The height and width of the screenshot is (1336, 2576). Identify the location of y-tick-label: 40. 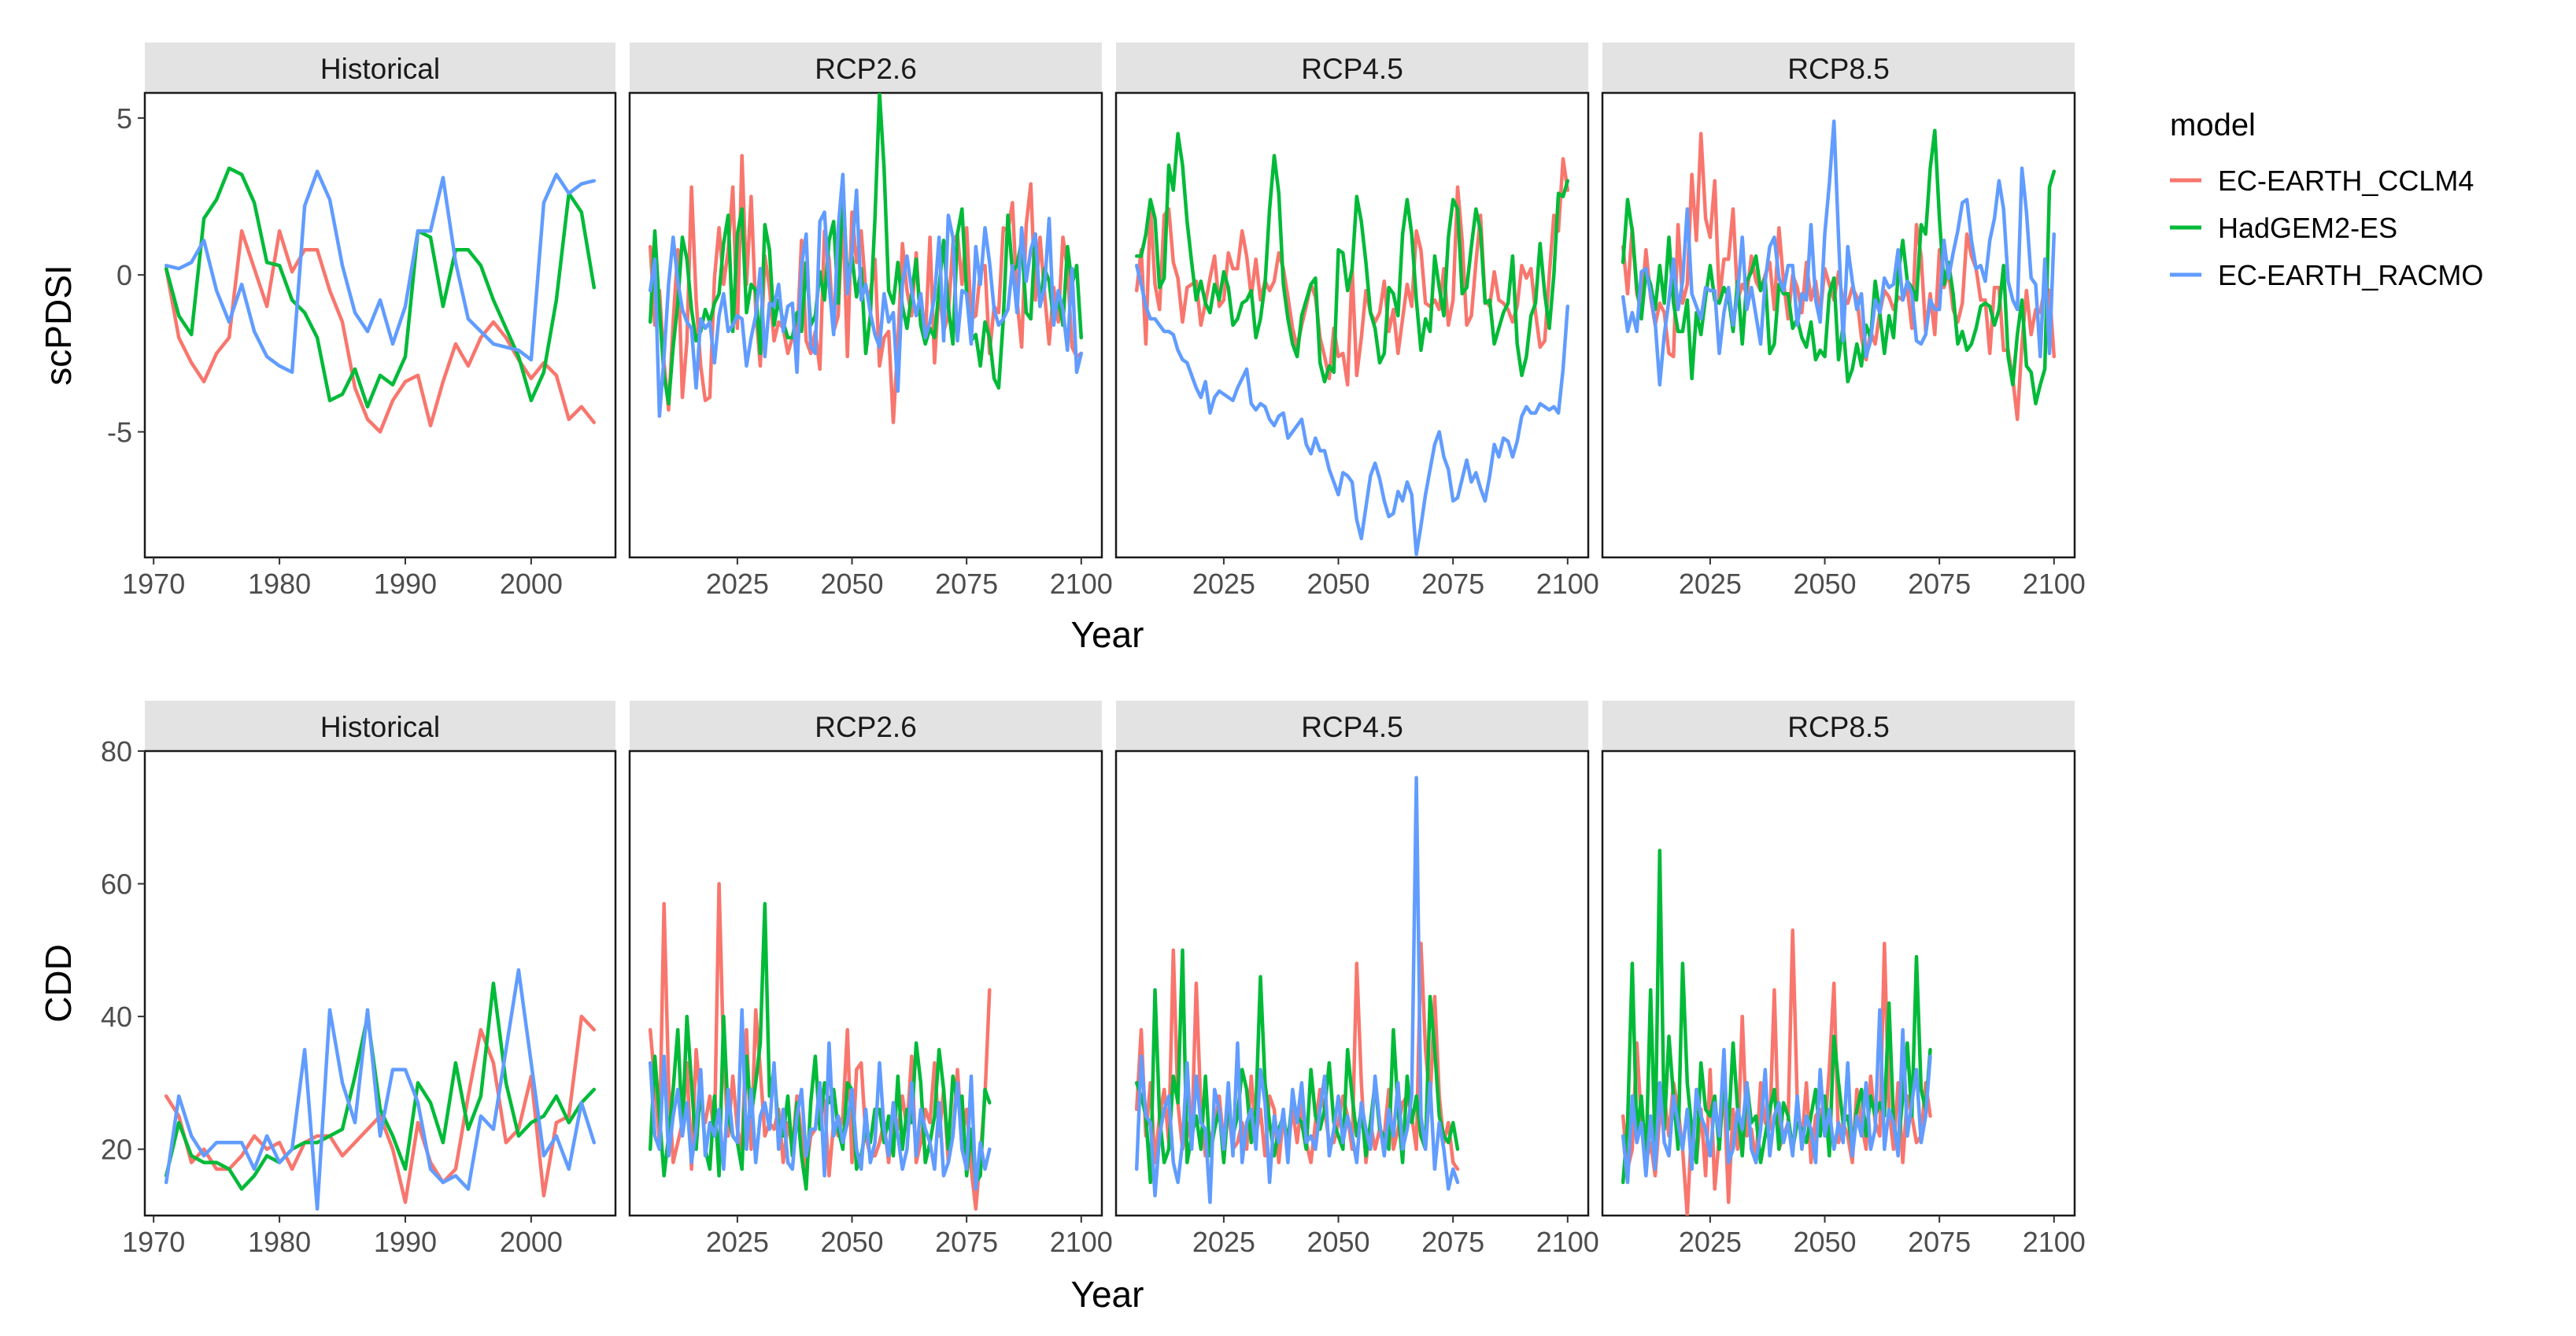
(116, 1017).